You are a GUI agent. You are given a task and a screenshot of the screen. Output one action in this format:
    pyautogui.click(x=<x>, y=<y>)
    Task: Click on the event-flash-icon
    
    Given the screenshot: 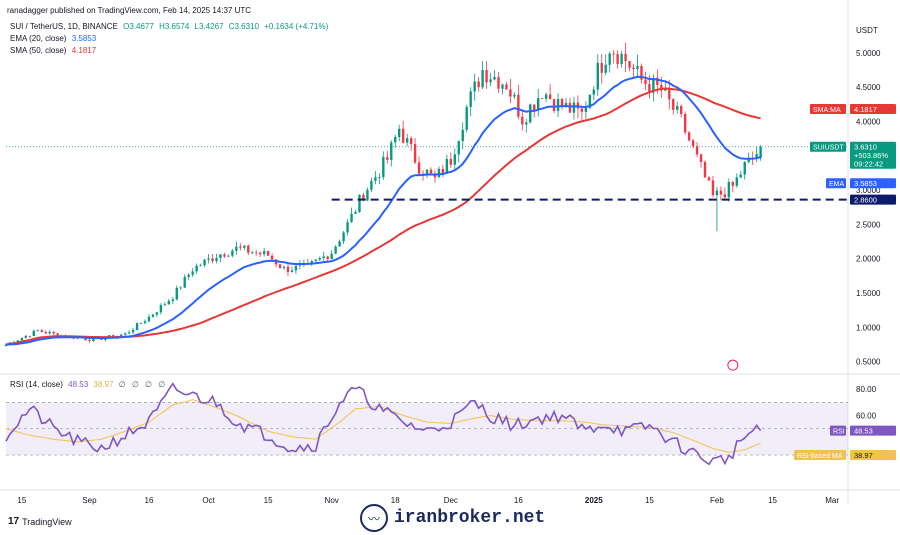 What is the action you would take?
    pyautogui.click(x=733, y=365)
    